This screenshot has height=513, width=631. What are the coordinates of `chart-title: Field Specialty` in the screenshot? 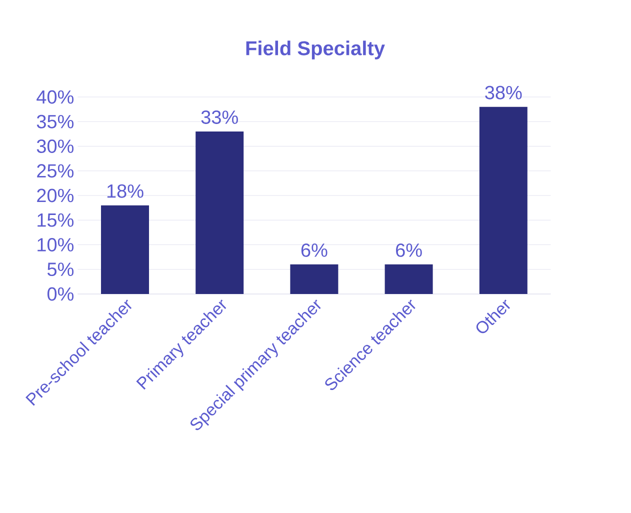 It's located at (315, 50).